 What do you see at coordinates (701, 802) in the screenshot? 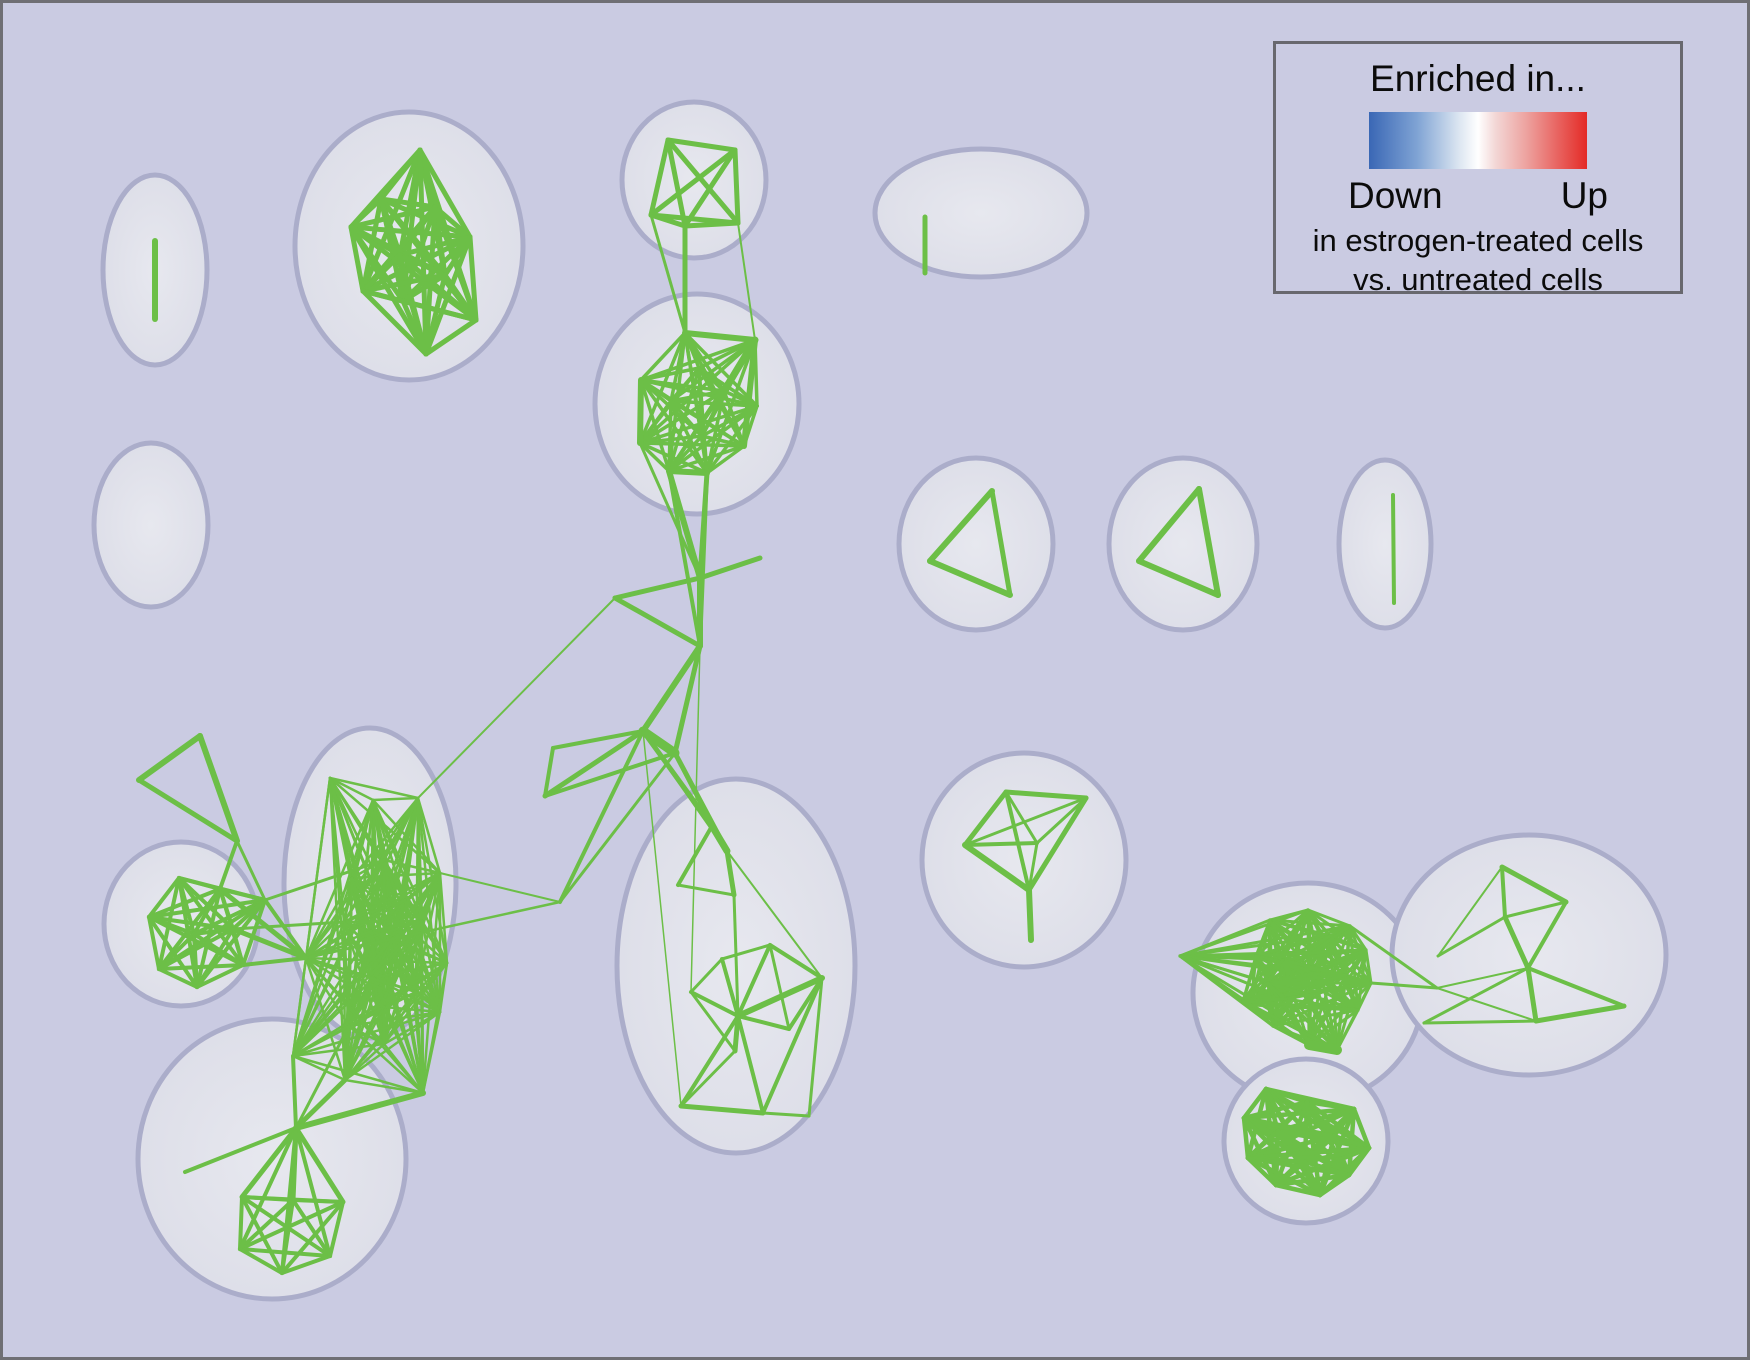
I see `spine-transcription-edge` at bounding box center [701, 802].